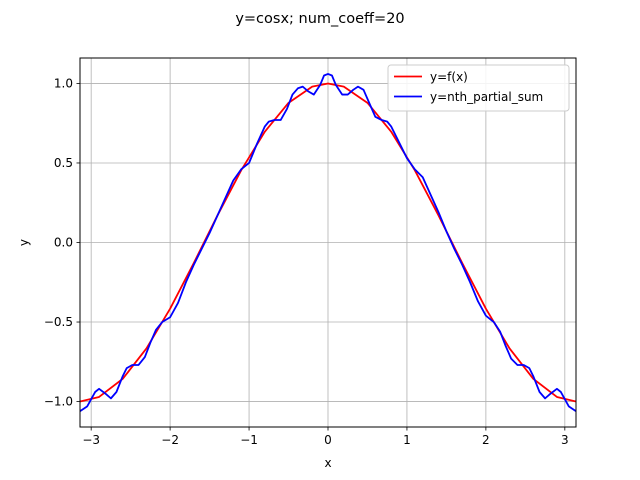 This screenshot has height=480, width=640. Describe the element at coordinates (63, 83) in the screenshot. I see `y-tick-label: 1.0` at that location.